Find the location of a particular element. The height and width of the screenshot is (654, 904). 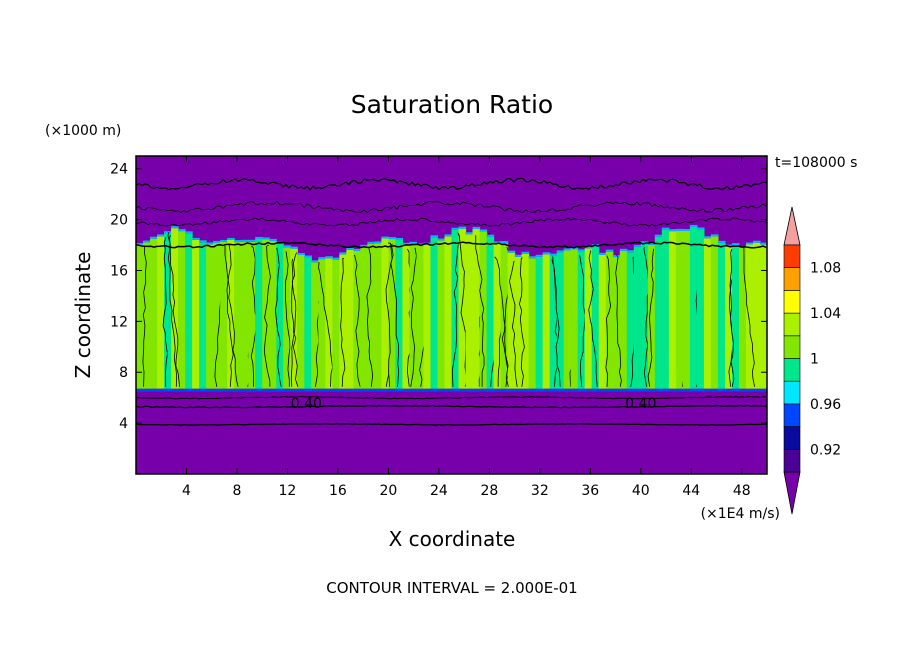

contour-label: 0.40 is located at coordinates (640, 404).